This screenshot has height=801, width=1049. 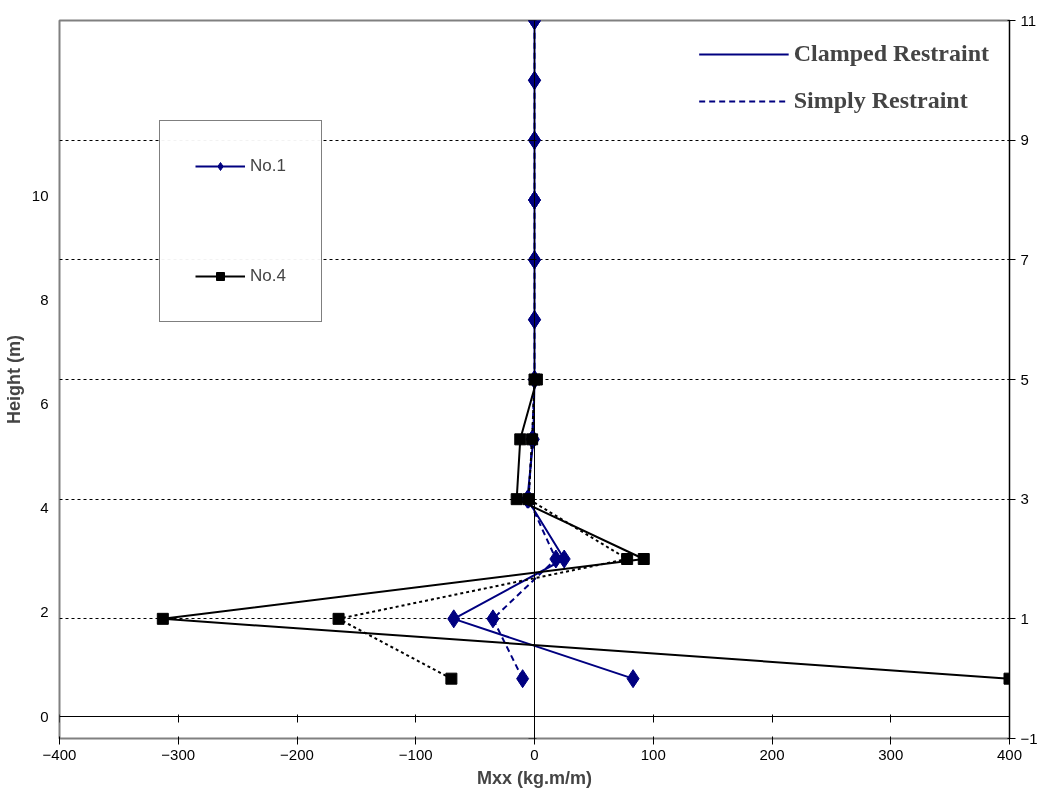 I want to click on y2-tick-label: 7, so click(x=1024, y=259).